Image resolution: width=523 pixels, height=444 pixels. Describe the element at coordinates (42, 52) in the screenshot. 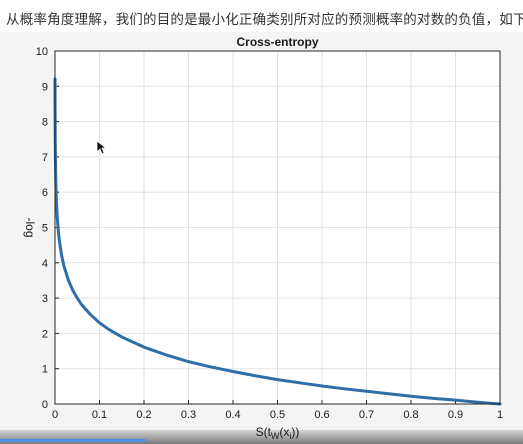

I see `y-tick-label: 10` at that location.